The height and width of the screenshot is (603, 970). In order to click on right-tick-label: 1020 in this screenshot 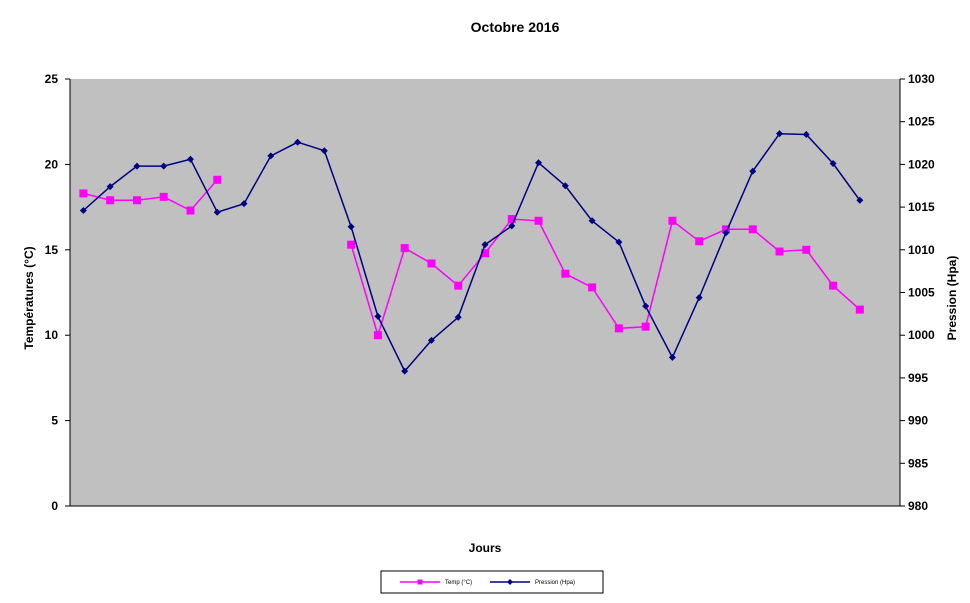, I will do `click(921, 164)`.